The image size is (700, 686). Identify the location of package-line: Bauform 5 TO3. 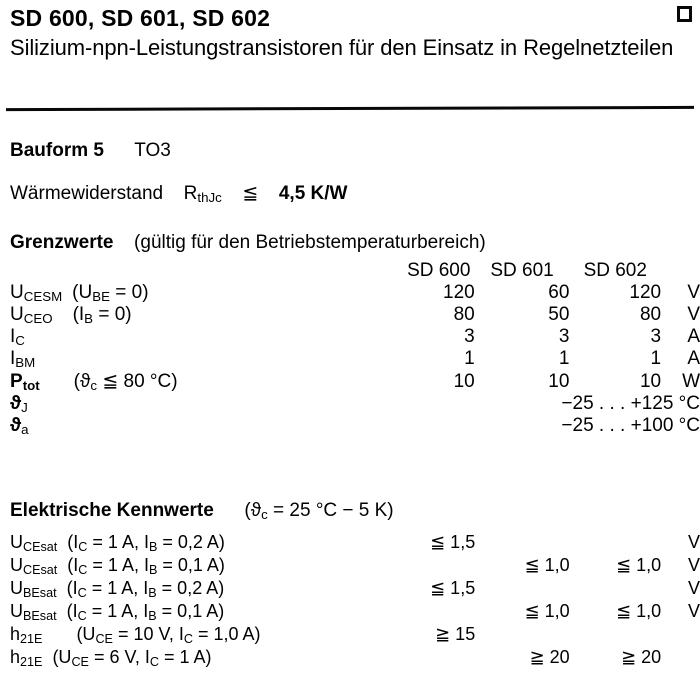
(90, 151).